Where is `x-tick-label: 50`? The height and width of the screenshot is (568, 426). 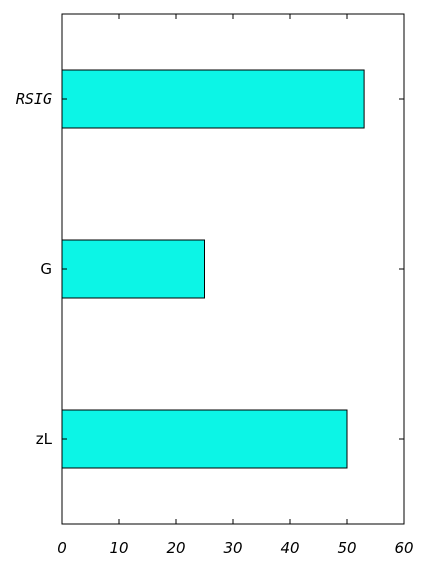 x-tick-label: 50 is located at coordinates (346, 548).